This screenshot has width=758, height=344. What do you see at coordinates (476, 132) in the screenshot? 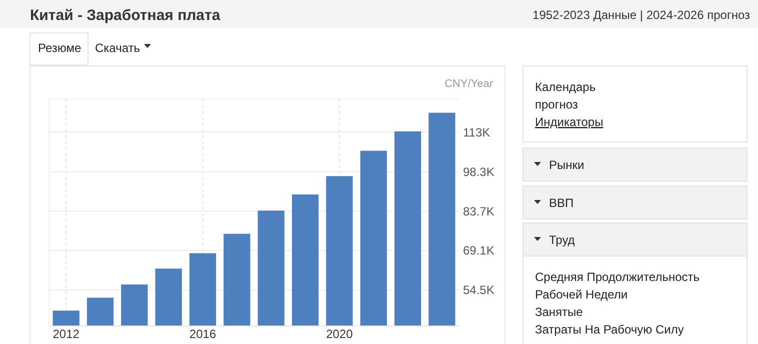
I see `y-tick-label: 113K` at bounding box center [476, 132].